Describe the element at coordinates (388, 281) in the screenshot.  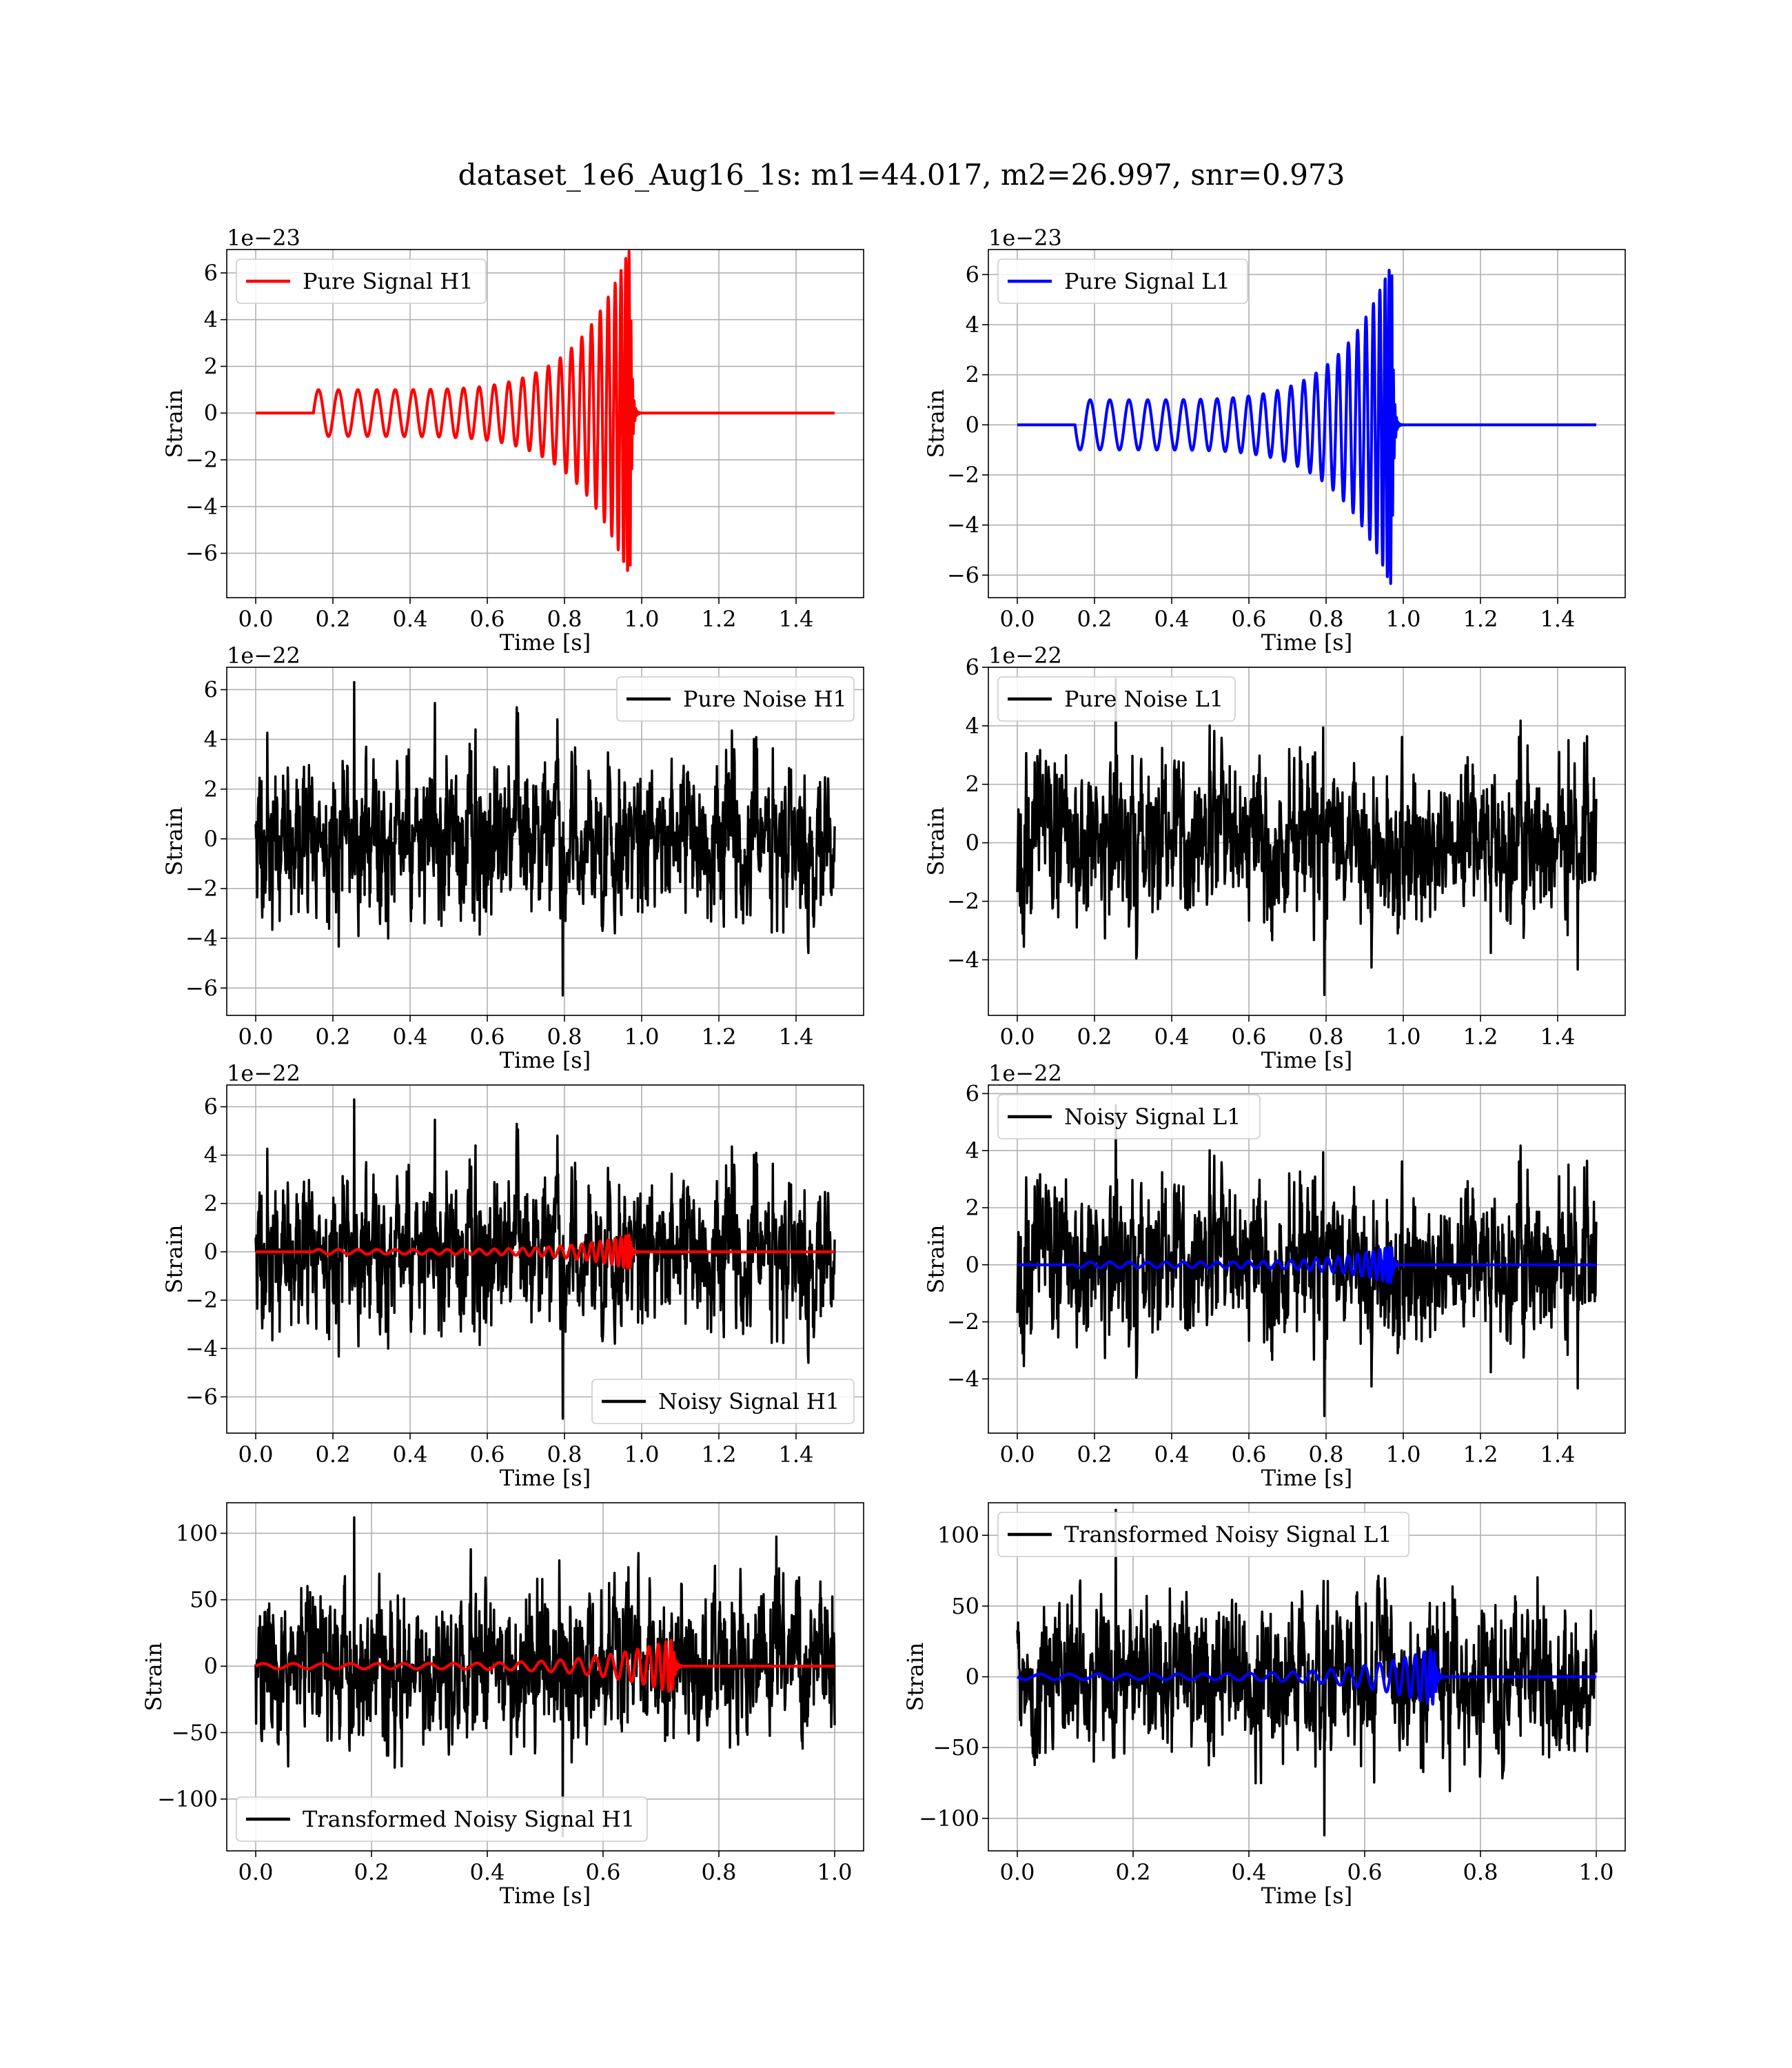
I see `legend-label: Pure Signal H1` at that location.